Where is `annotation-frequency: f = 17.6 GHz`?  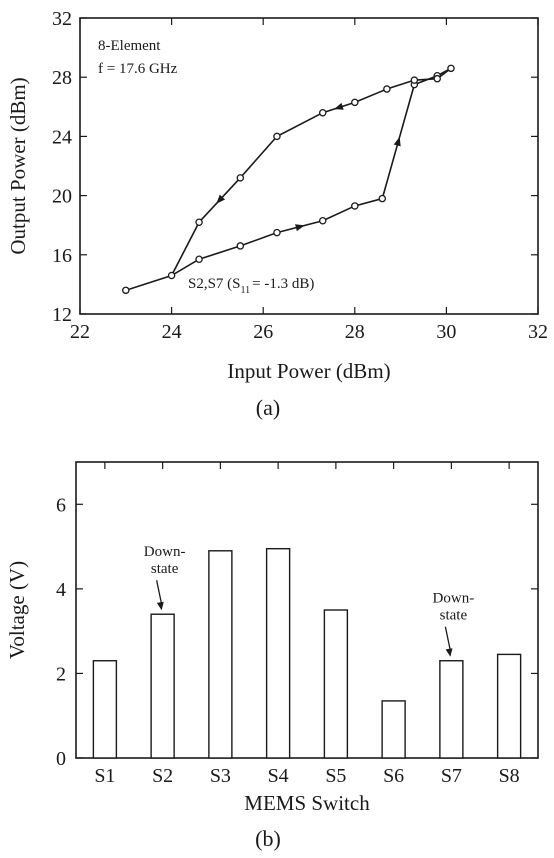 annotation-frequency: f = 17.6 GHz is located at coordinates (138, 69).